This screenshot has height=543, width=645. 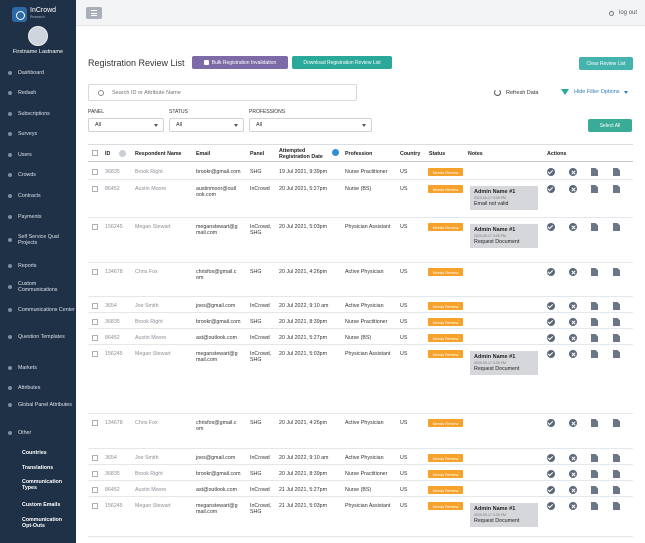 What do you see at coordinates (36, 337) in the screenshot?
I see `sidebar-item: Question Templates` at bounding box center [36, 337].